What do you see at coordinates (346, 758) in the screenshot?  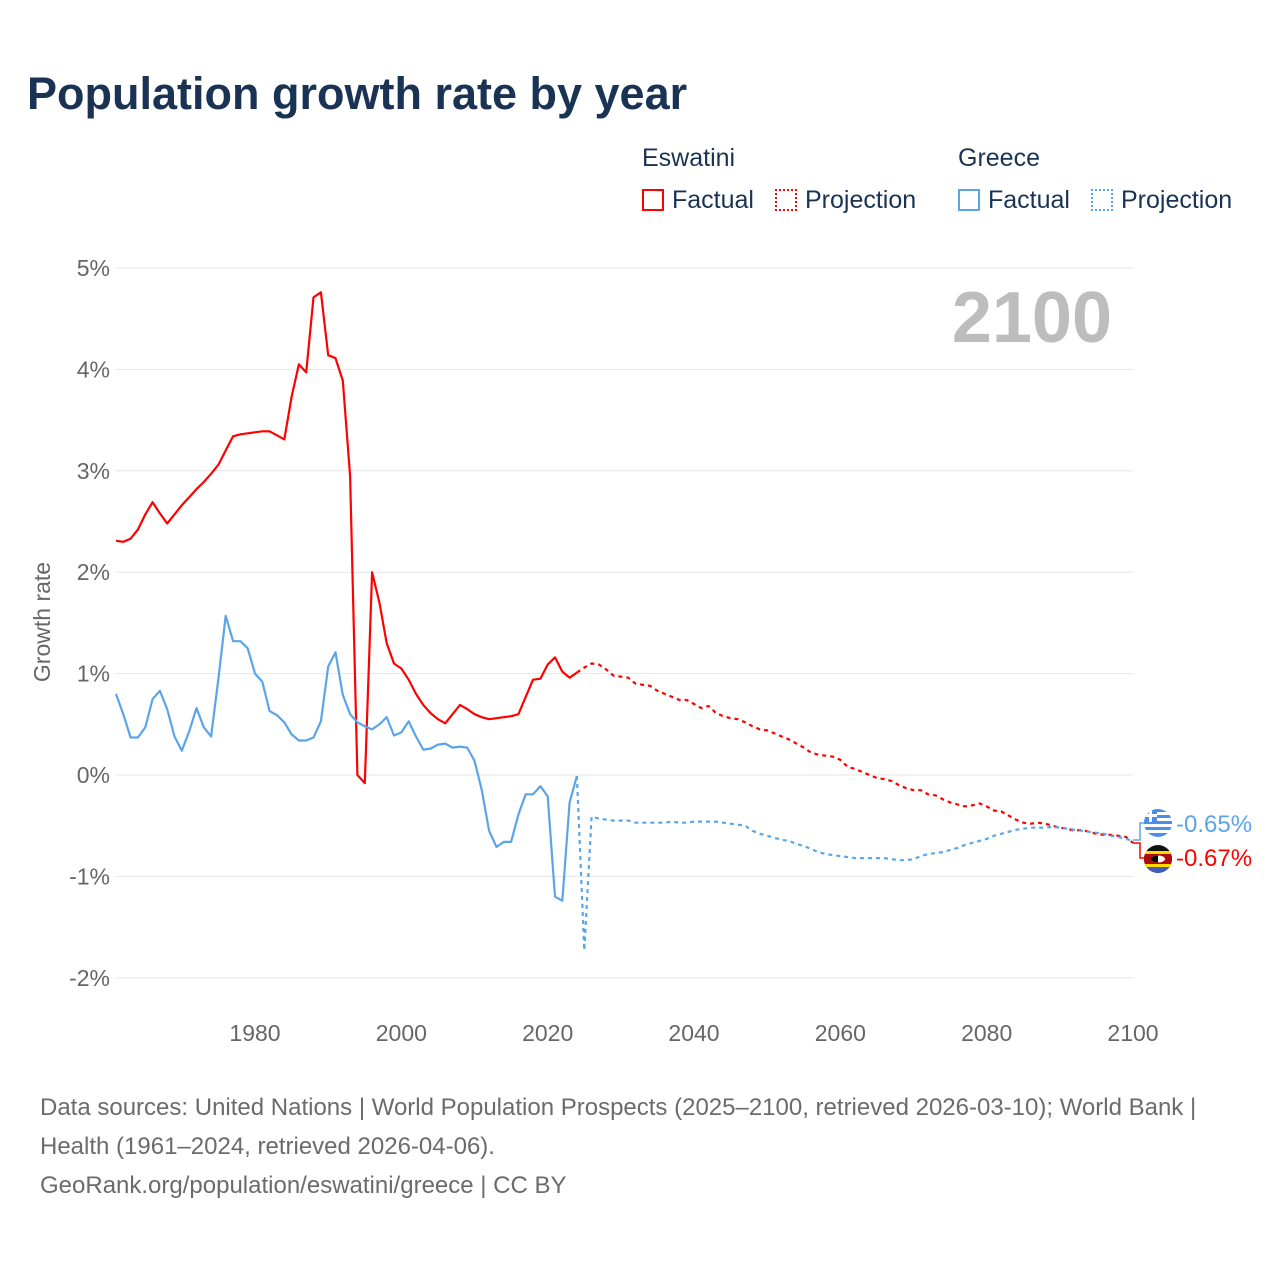 I see `series-line-greece-factual` at bounding box center [346, 758].